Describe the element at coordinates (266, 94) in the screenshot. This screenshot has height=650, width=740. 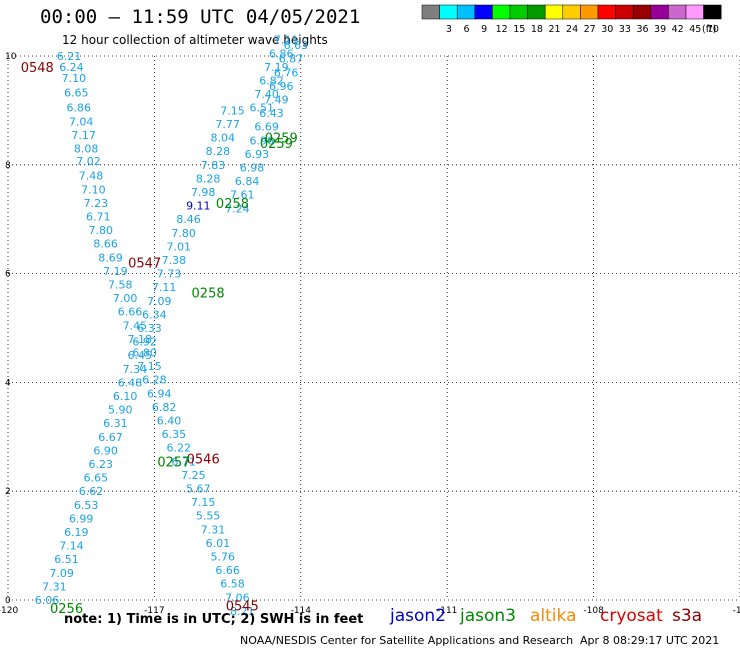
I see `swh-value-label: 7.40` at that location.